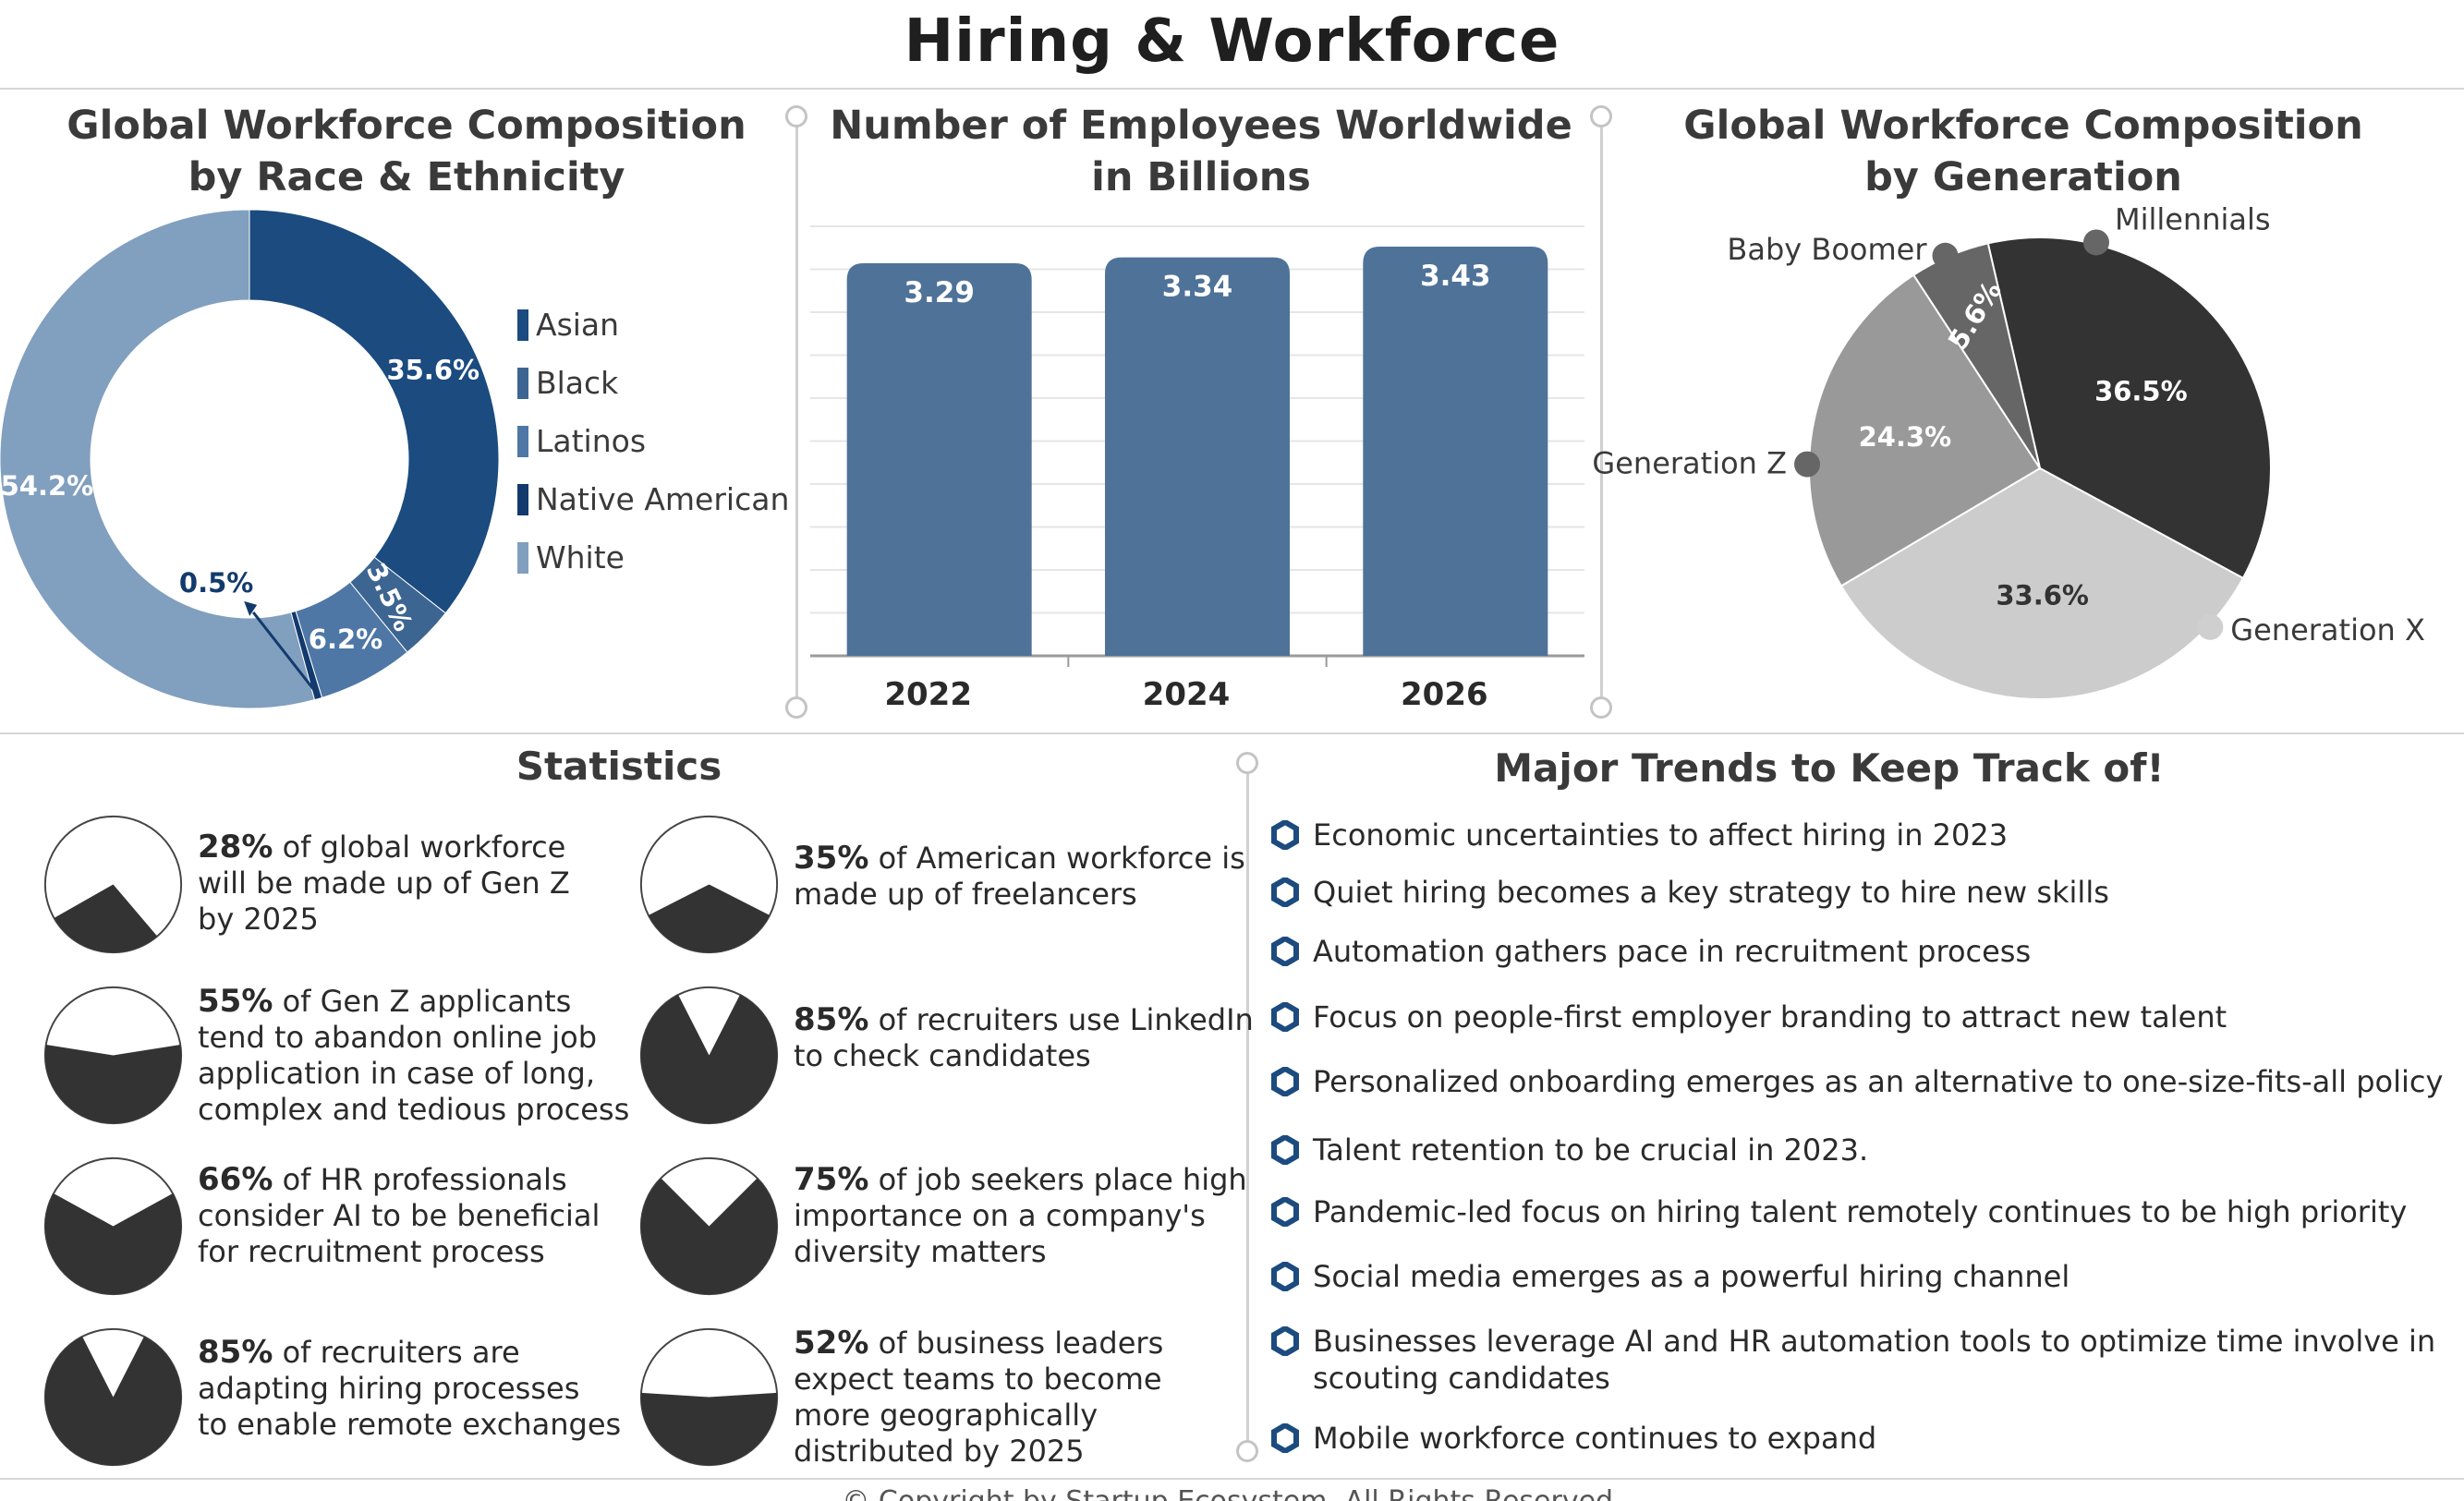  I want to click on donut-leader-arrow, so click(251, 608).